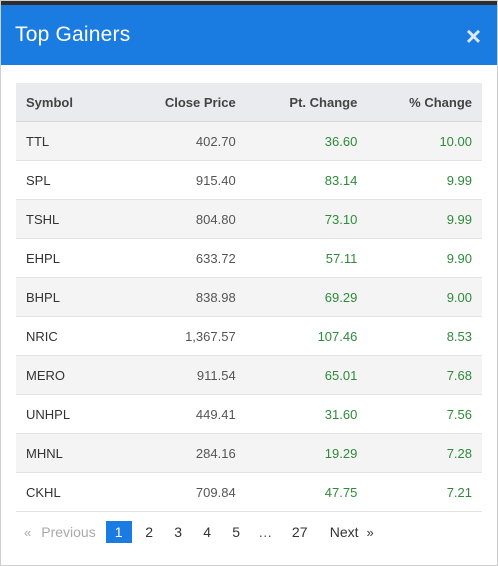 This screenshot has height=566, width=498. What do you see at coordinates (38, 180) in the screenshot?
I see `cell-symbol: SPL` at bounding box center [38, 180].